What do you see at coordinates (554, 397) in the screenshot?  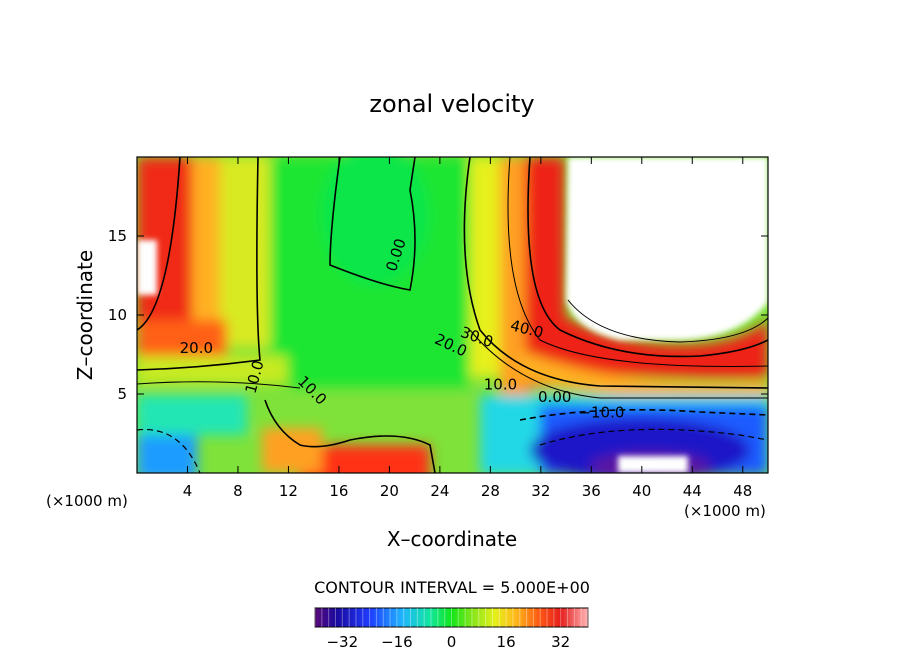 I see `contour-label-8: 0.00` at bounding box center [554, 397].